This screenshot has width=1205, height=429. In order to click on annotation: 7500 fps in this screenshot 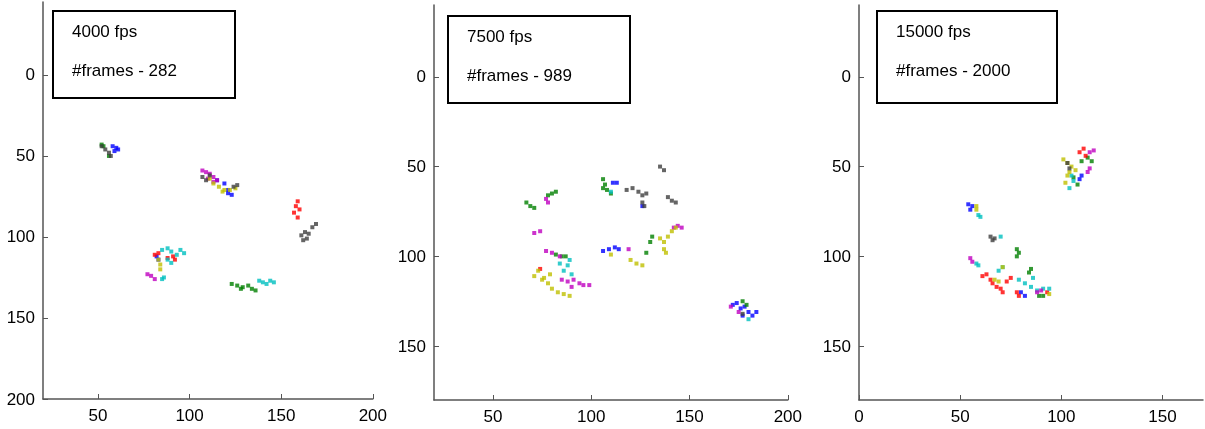, I will do `click(500, 37)`.